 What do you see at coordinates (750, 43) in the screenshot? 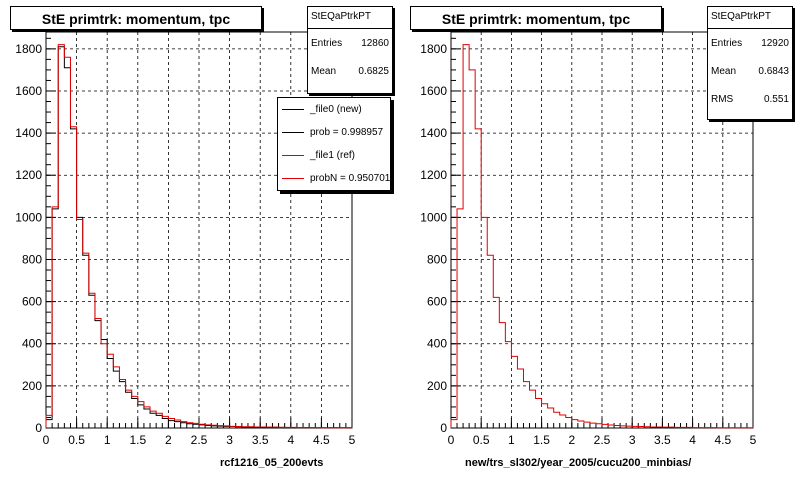
I see `stats-row-entries: Entries 12920` at bounding box center [750, 43].